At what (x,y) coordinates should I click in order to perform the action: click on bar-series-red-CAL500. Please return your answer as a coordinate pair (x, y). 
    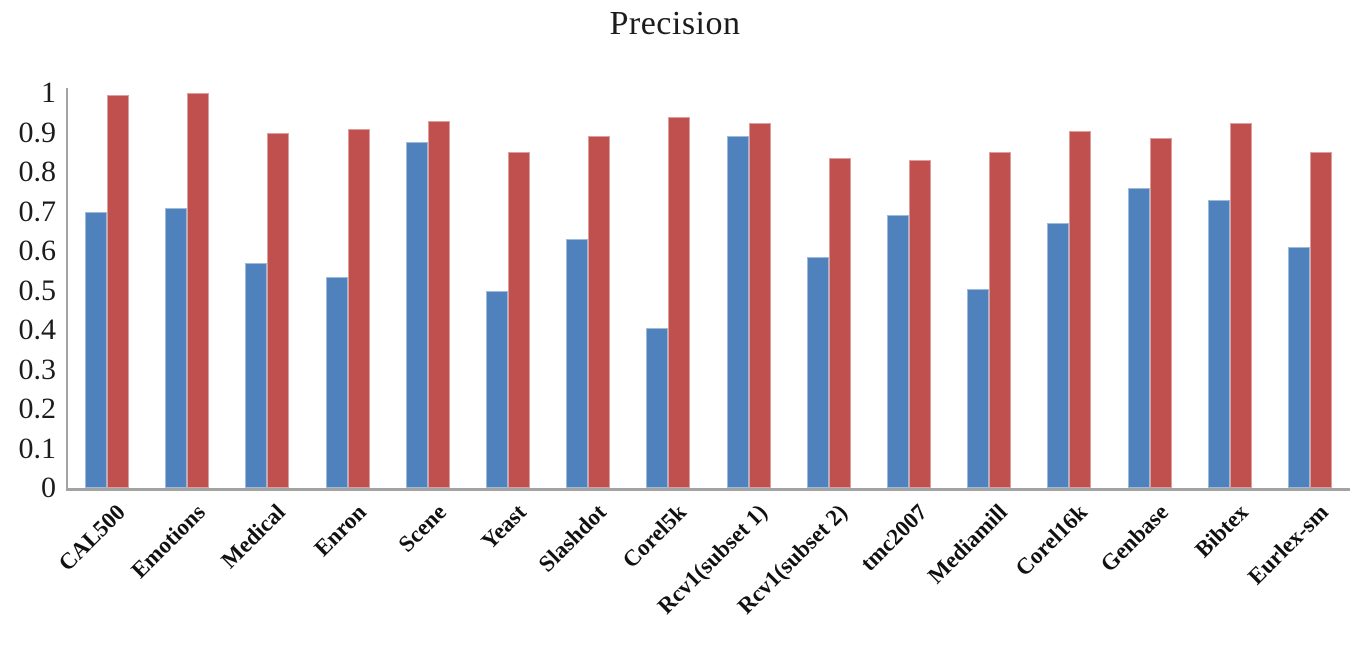
    Looking at the image, I should click on (118, 291).